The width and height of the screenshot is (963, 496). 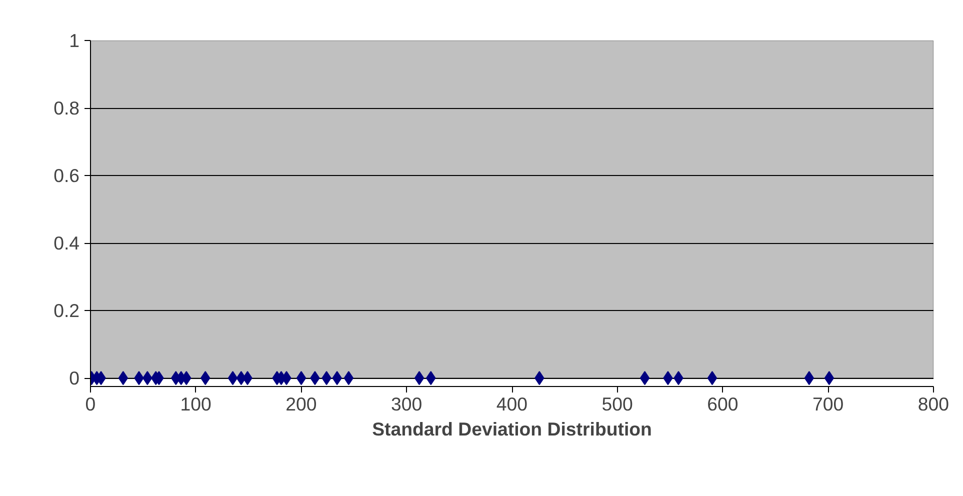 What do you see at coordinates (67, 243) in the screenshot?
I see `y-tick-label: 0.4` at bounding box center [67, 243].